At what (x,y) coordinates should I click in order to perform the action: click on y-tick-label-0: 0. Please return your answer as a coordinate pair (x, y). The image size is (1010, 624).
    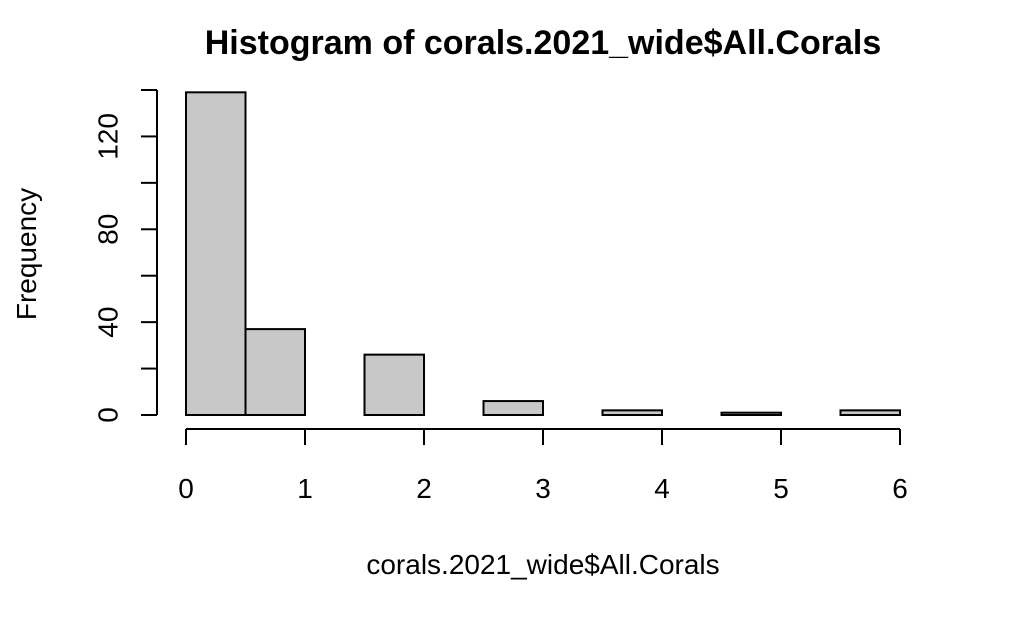
    Looking at the image, I should click on (108, 415).